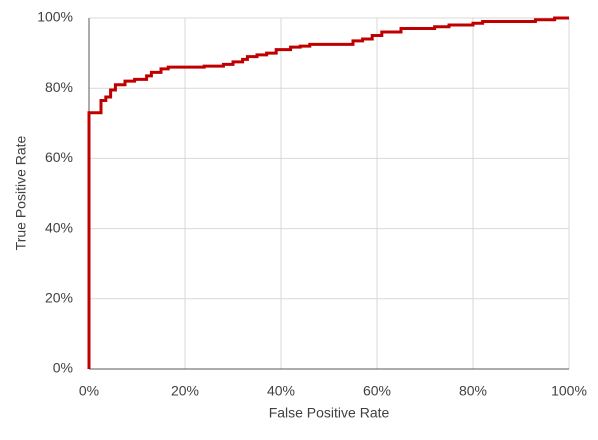 The width and height of the screenshot is (598, 440). Describe the element at coordinates (21, 192) in the screenshot. I see `y-axis-title: True Positive Rate` at that location.